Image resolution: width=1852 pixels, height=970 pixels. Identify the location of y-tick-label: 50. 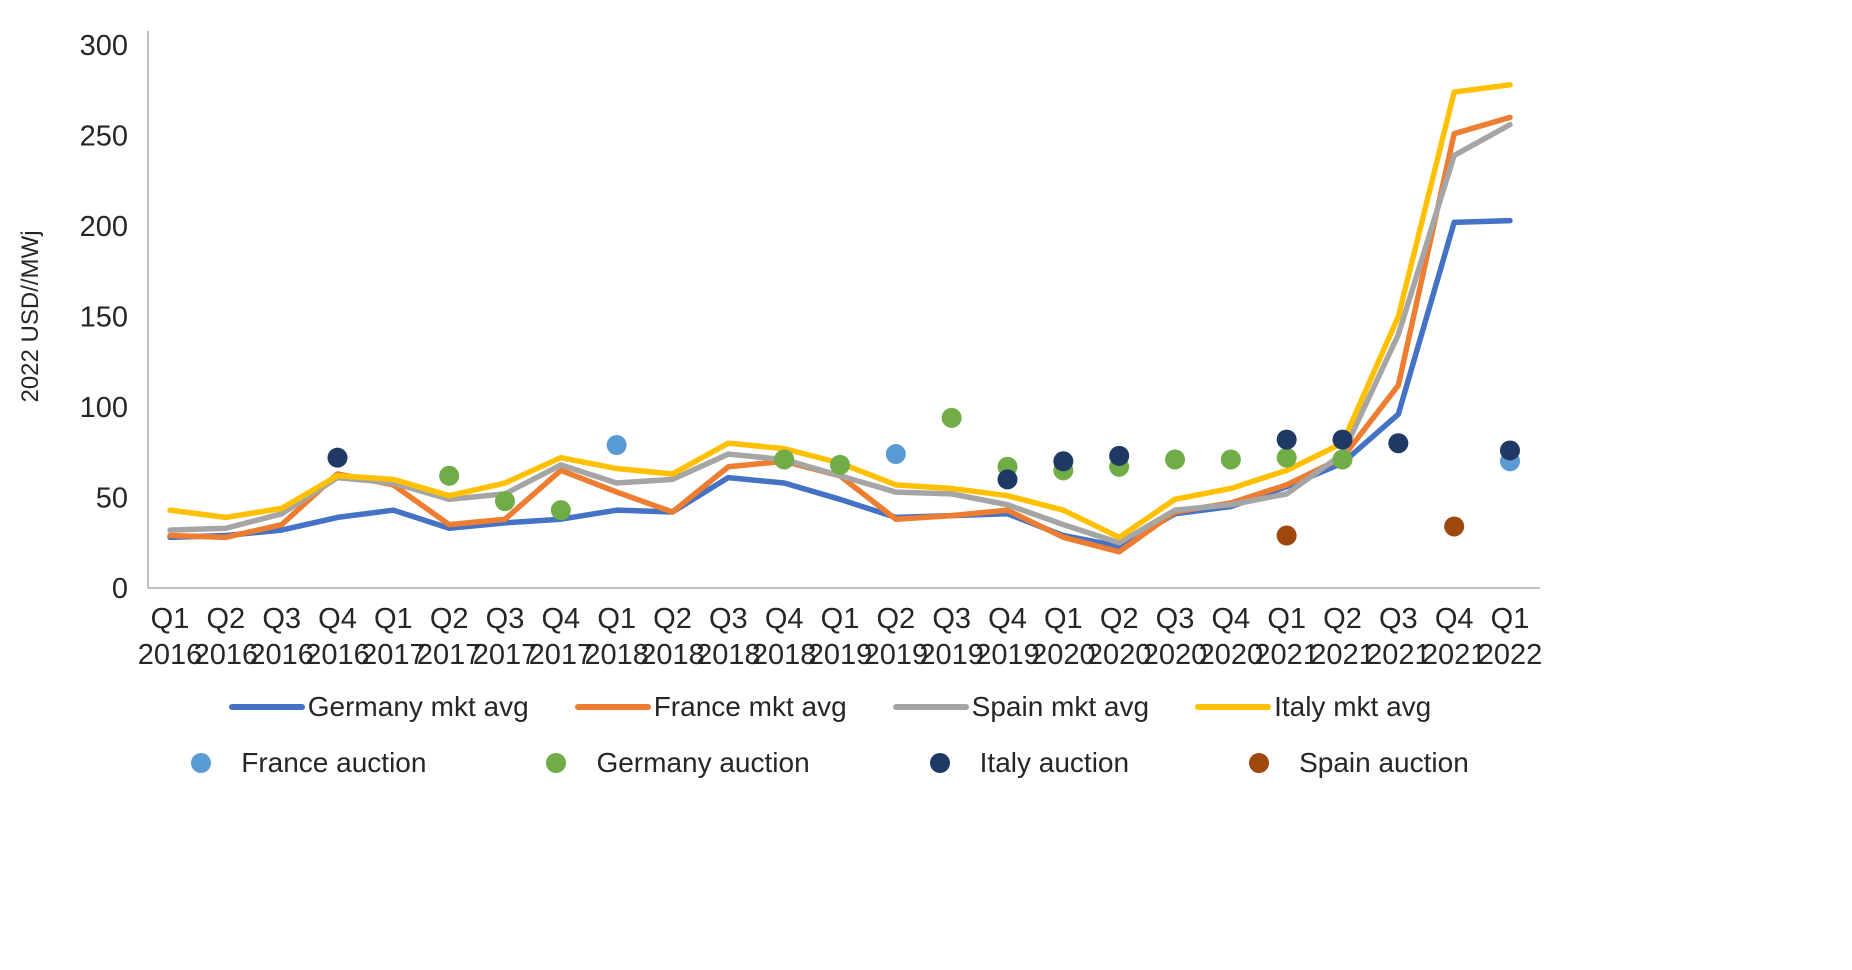
(112, 499).